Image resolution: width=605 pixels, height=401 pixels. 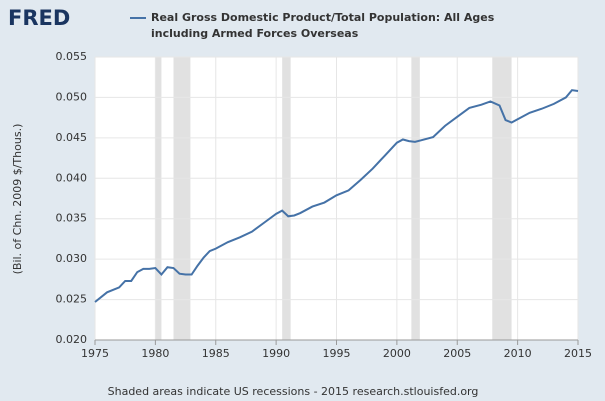 What do you see at coordinates (276, 353) in the screenshot?
I see `x-tick-label: 1990` at bounding box center [276, 353].